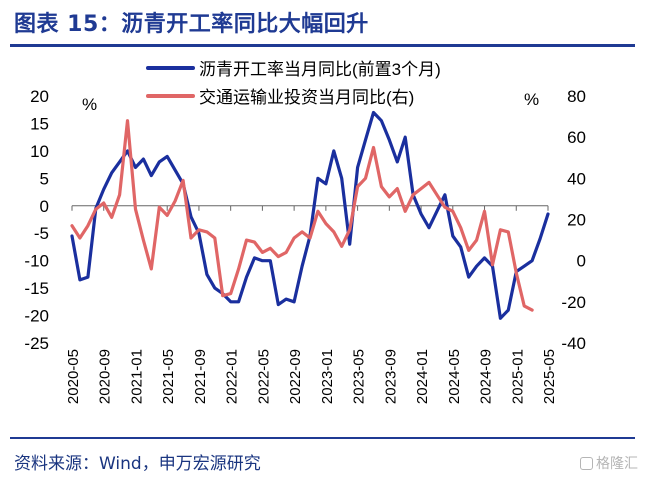  What do you see at coordinates (136, 376) in the screenshot?
I see `x-tick-label: 2021-01` at bounding box center [136, 376].